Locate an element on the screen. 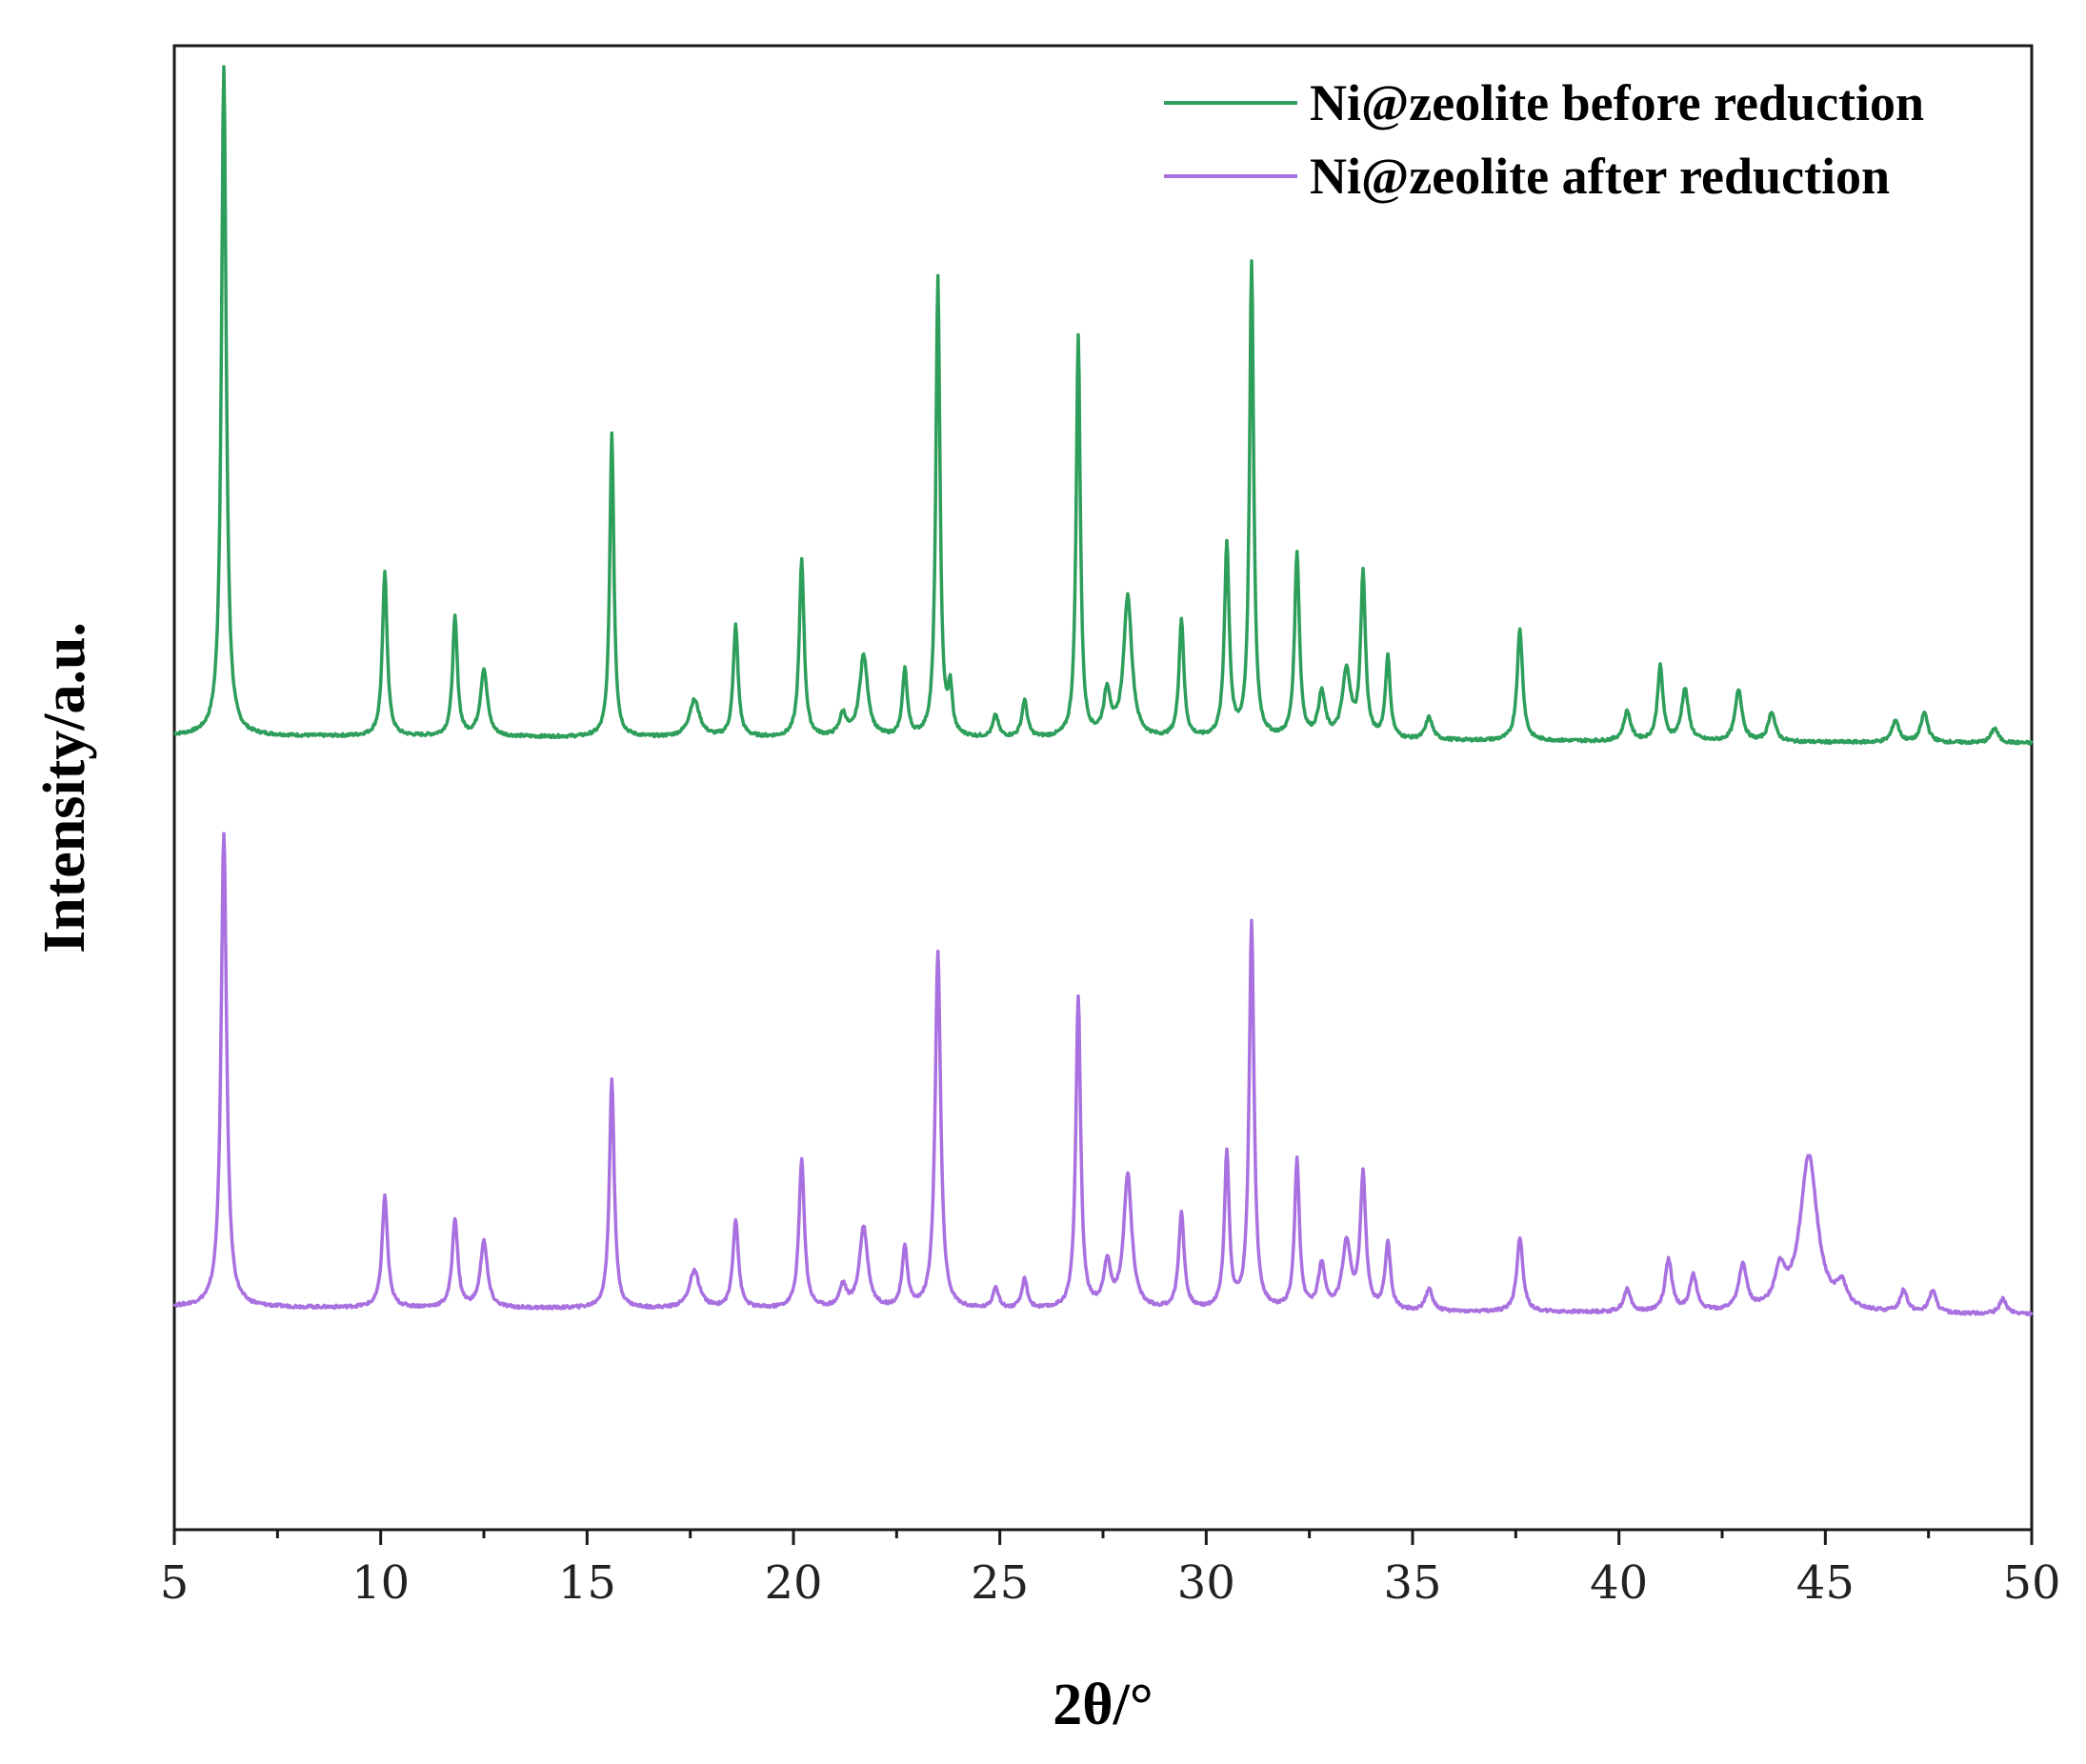 This screenshot has height=1764, width=2086. y-axis-label: Intensity/a.u. is located at coordinates (65, 787).